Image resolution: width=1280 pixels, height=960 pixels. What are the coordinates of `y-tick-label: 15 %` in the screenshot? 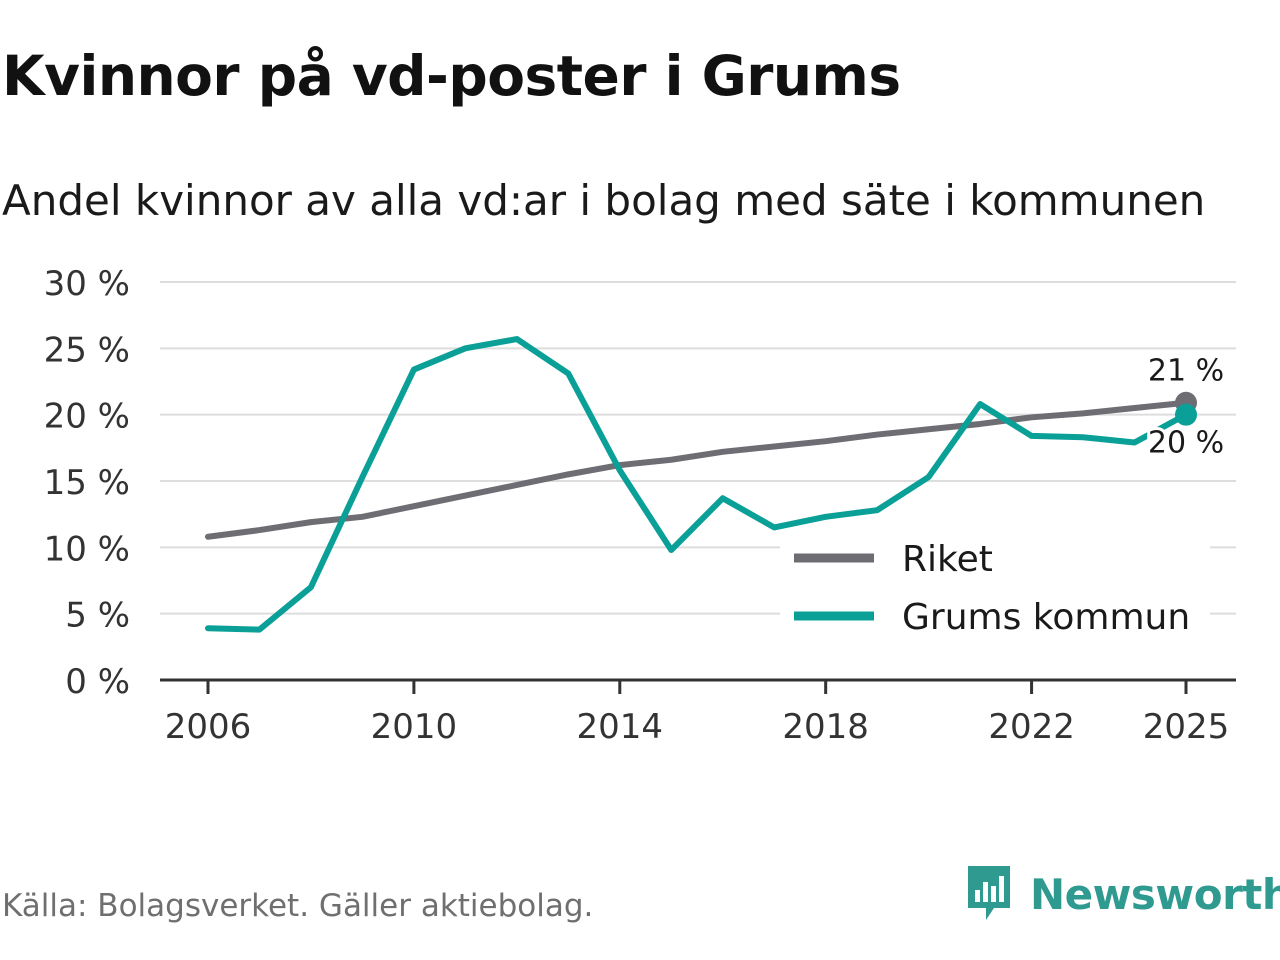 It's located at (87, 483).